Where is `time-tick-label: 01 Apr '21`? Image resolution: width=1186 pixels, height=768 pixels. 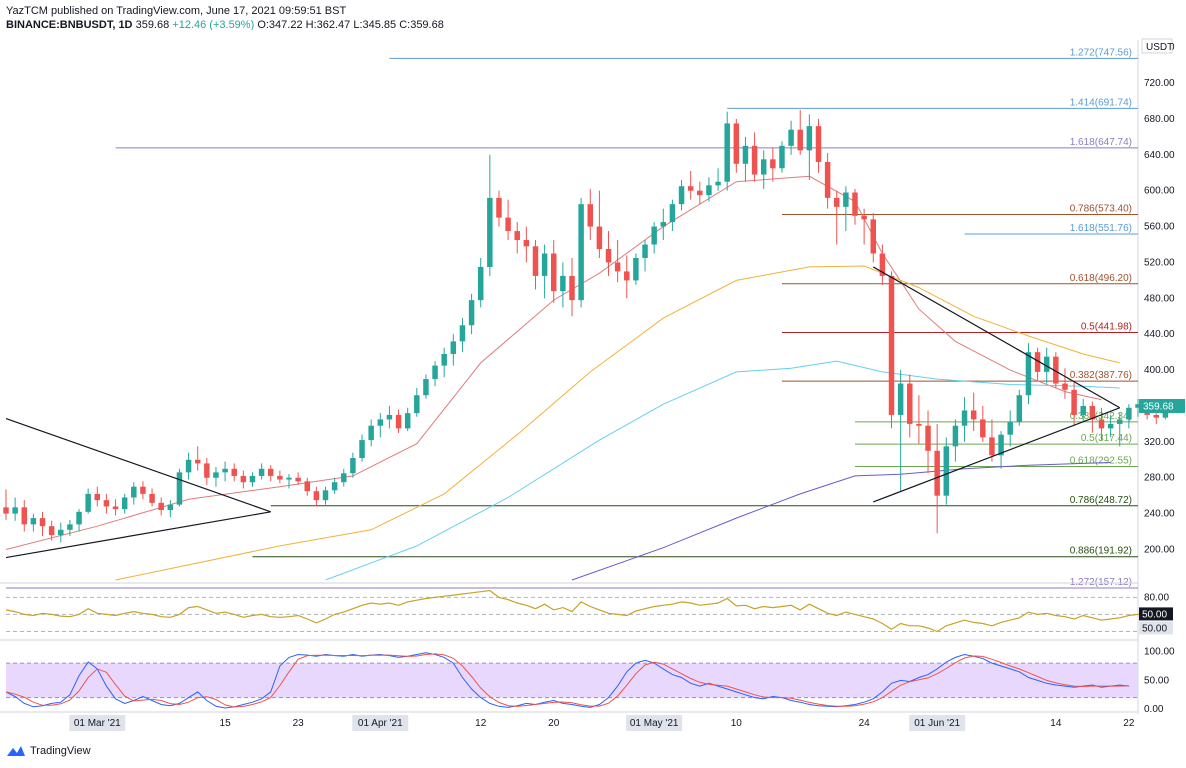
time-tick-label: 01 Apr '21 is located at coordinates (380, 723).